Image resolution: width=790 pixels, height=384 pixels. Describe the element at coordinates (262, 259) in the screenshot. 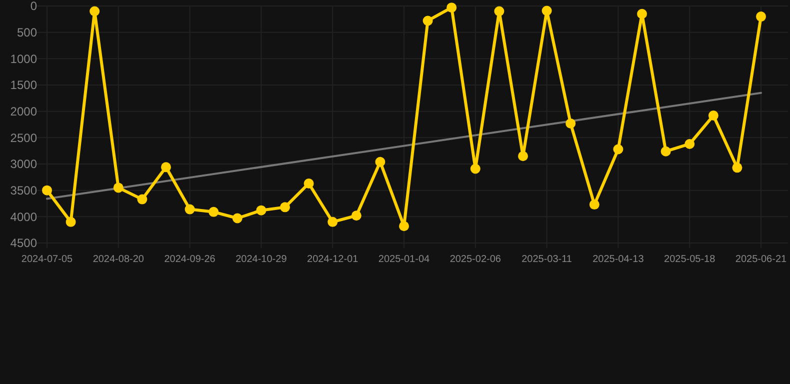

I see `x-tick-label: 2024-10-29` at that location.